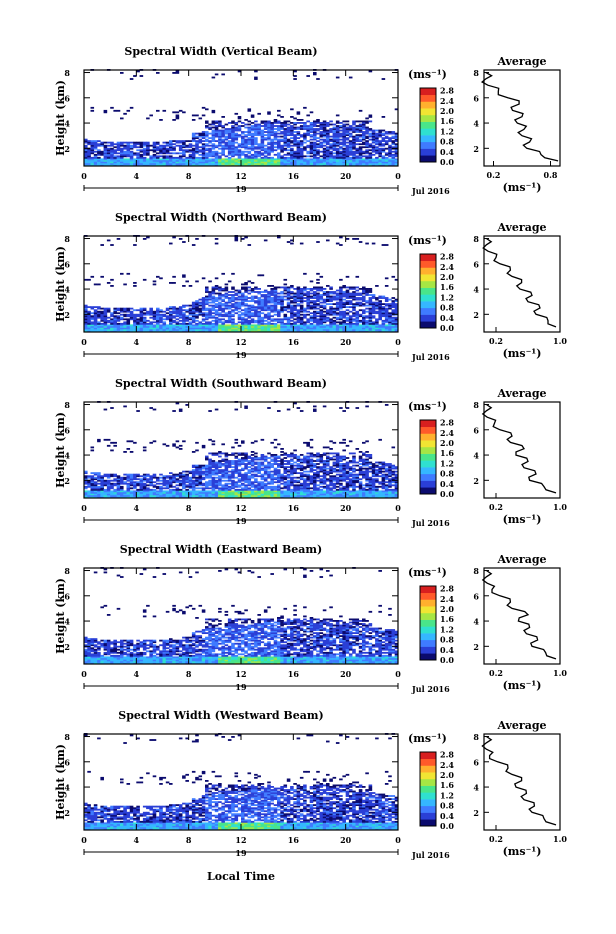  Describe the element at coordinates (447, 267) in the screenshot. I see `colorbar-tick-label: 2.4` at that location.